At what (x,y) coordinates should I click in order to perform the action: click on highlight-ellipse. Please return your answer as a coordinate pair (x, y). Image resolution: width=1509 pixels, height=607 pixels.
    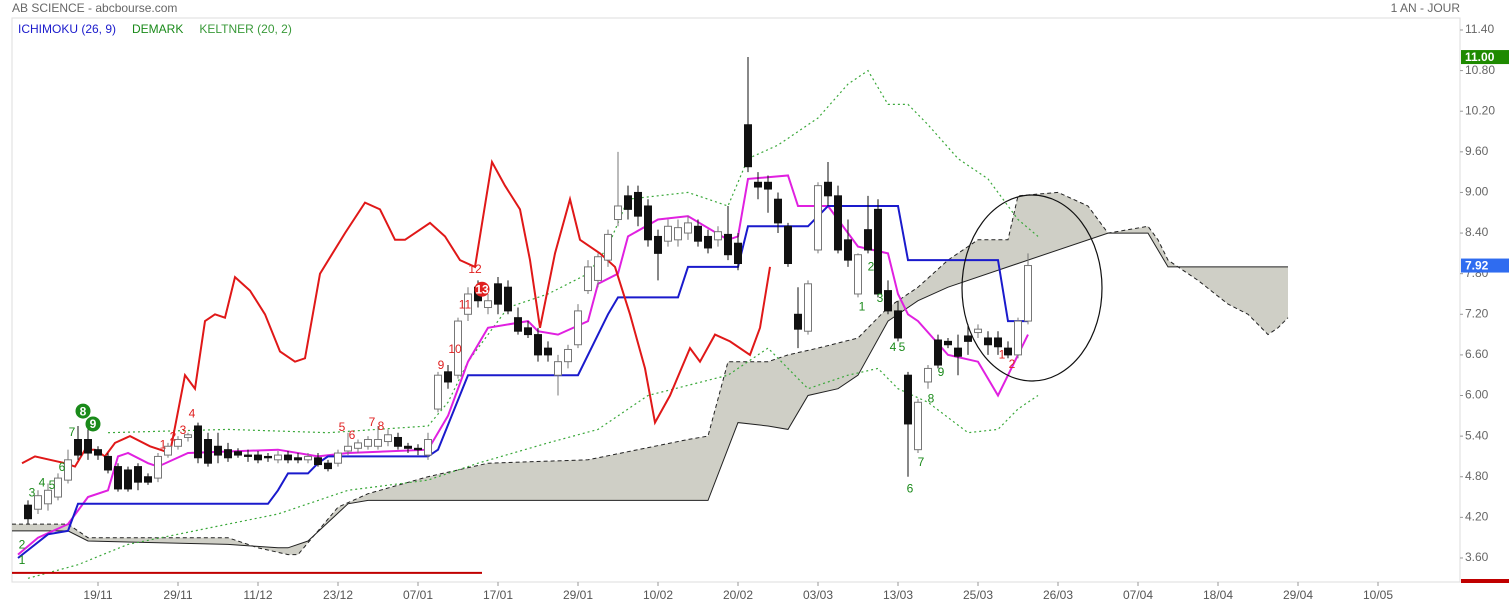
    Looking at the image, I should click on (1032, 288).